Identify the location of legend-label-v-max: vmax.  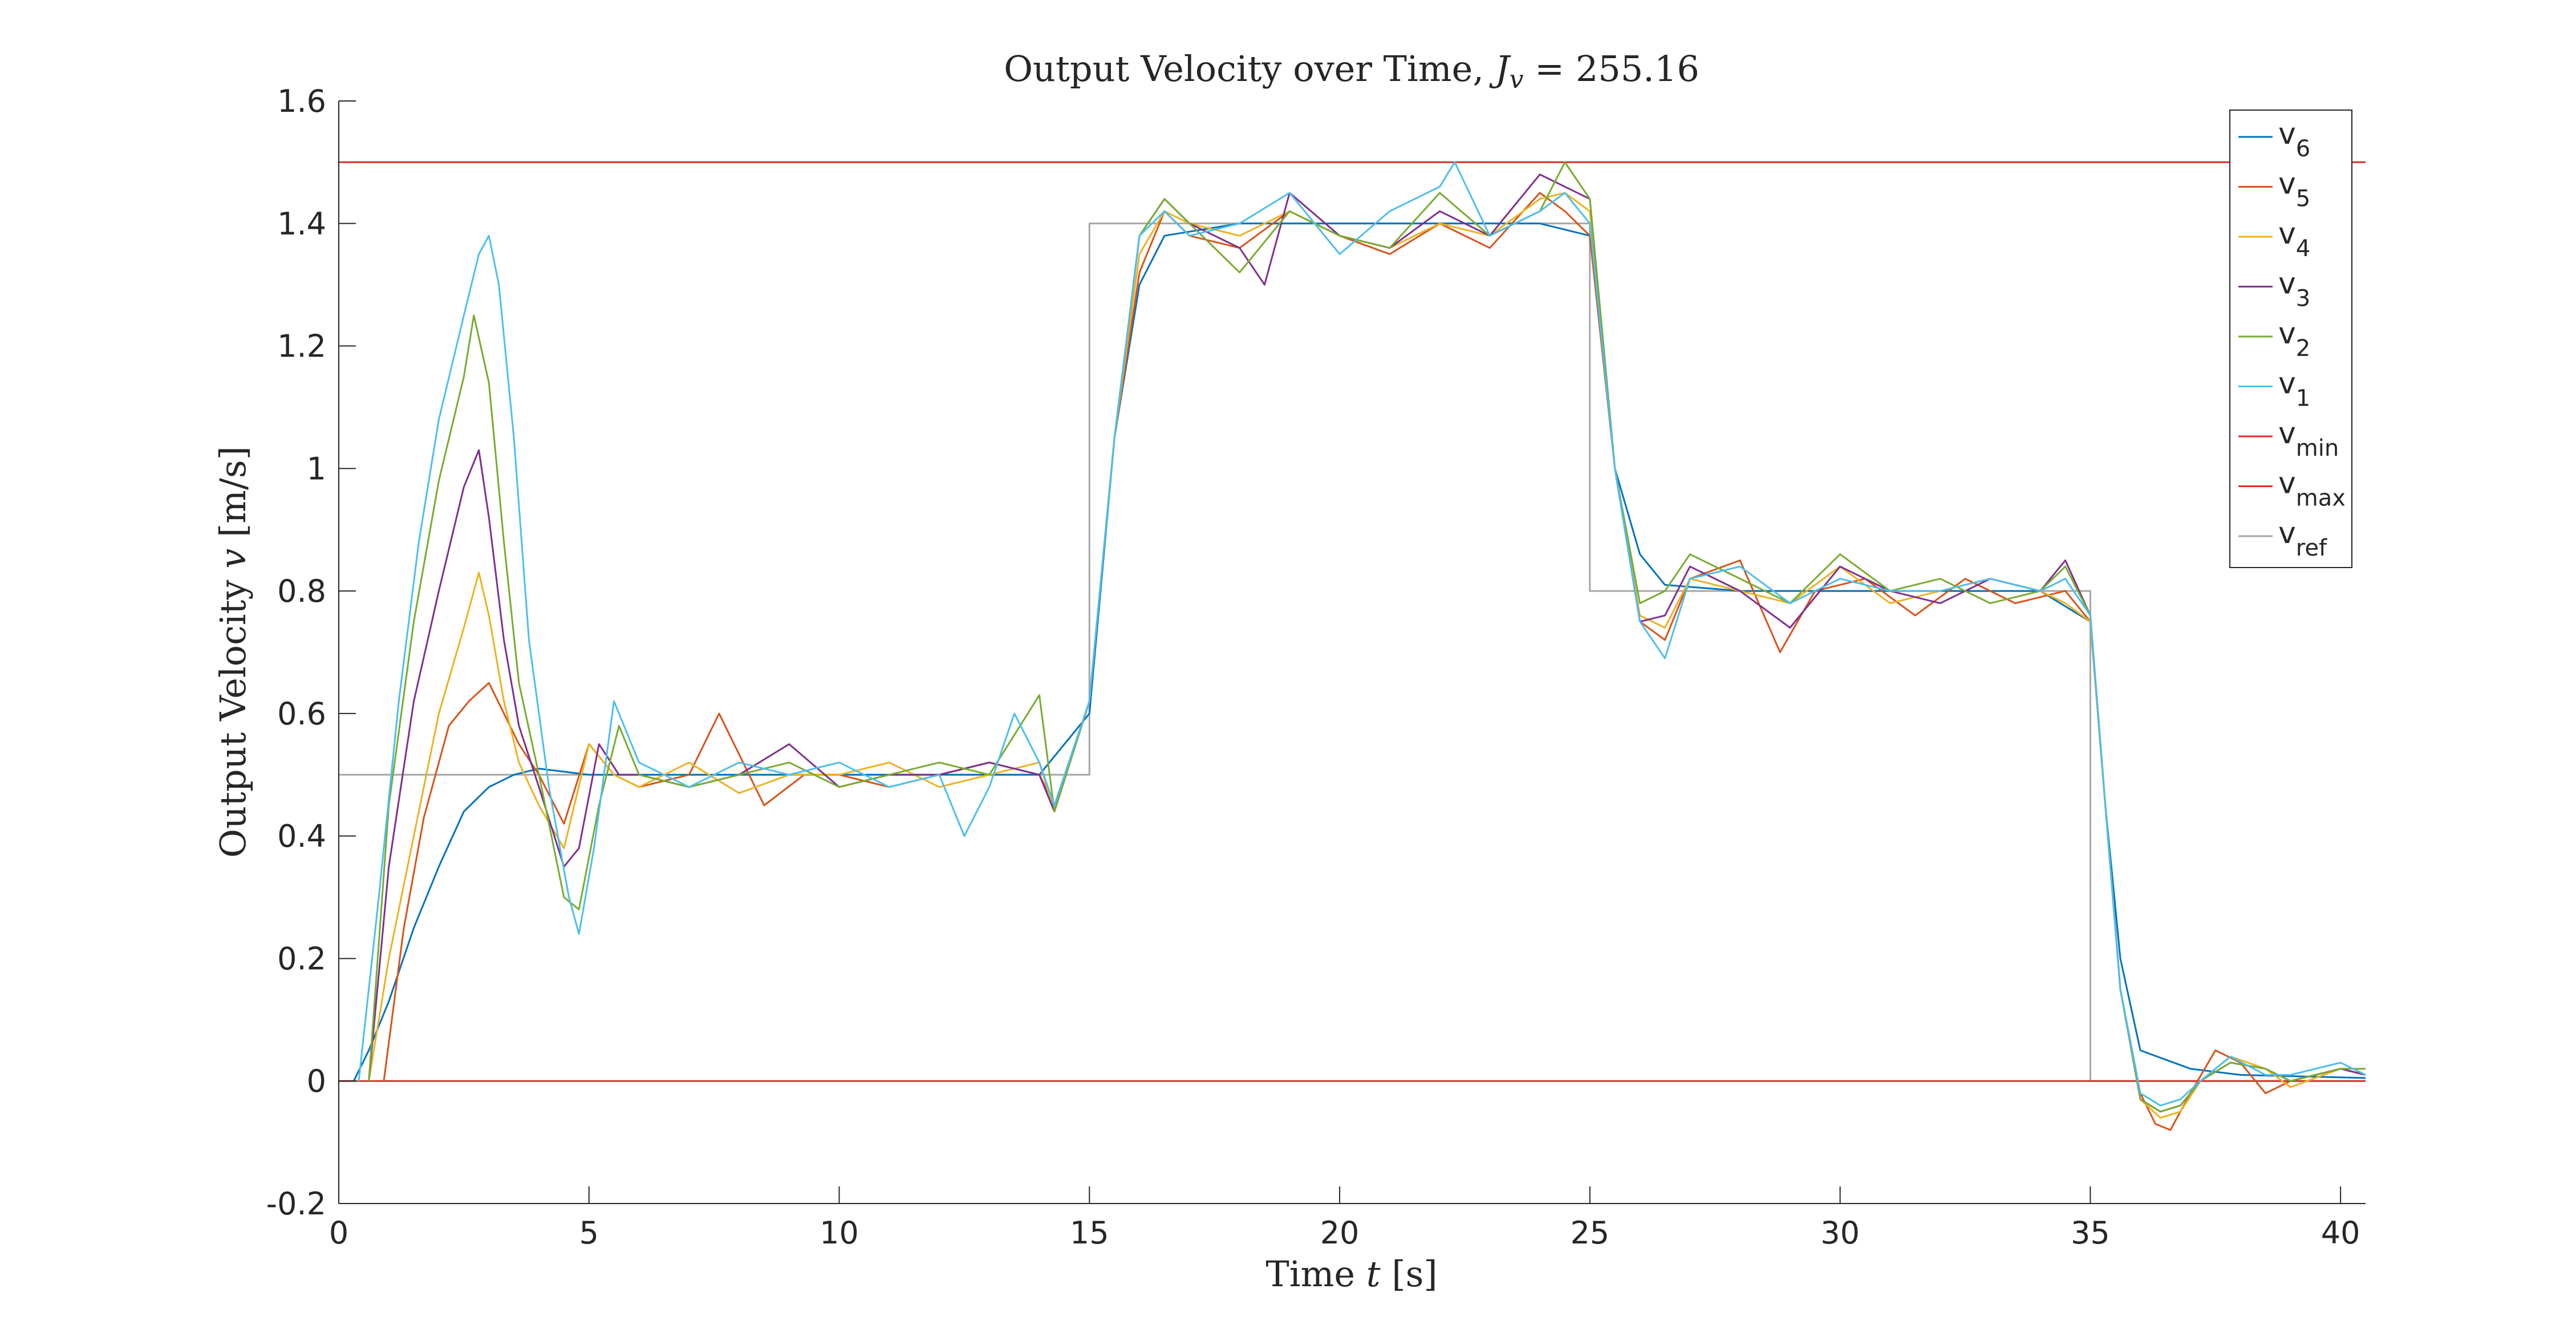
(2312, 489).